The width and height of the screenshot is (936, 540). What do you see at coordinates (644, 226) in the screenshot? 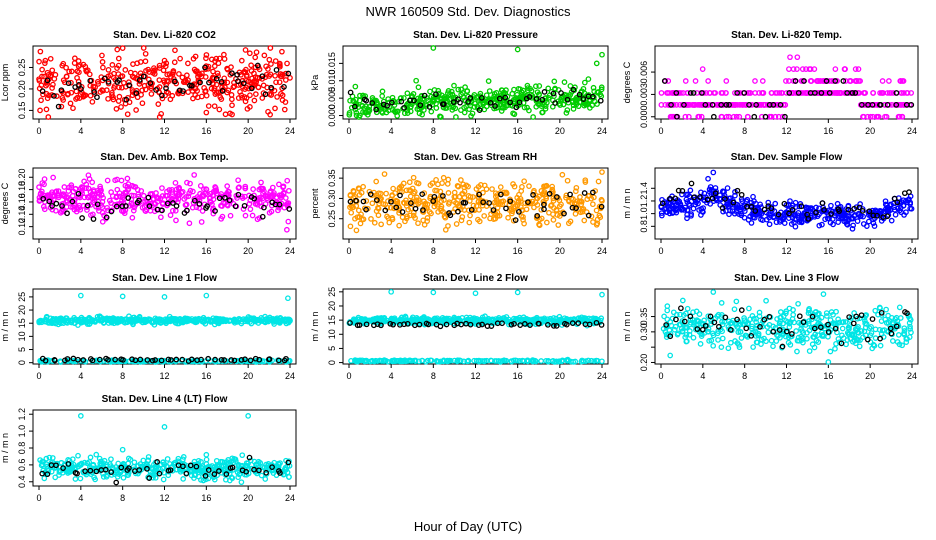
I see `y-tick-label: 0.8` at bounding box center [644, 226].